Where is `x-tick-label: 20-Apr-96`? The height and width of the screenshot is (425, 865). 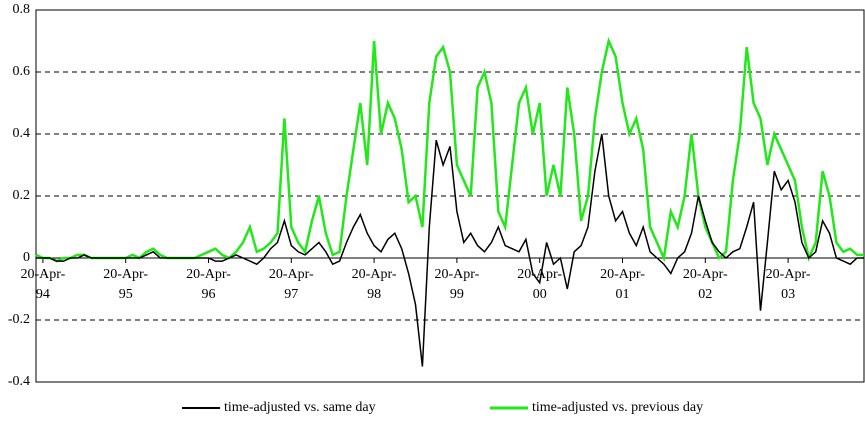
x-tick-label: 20-Apr-96 is located at coordinates (208, 284).